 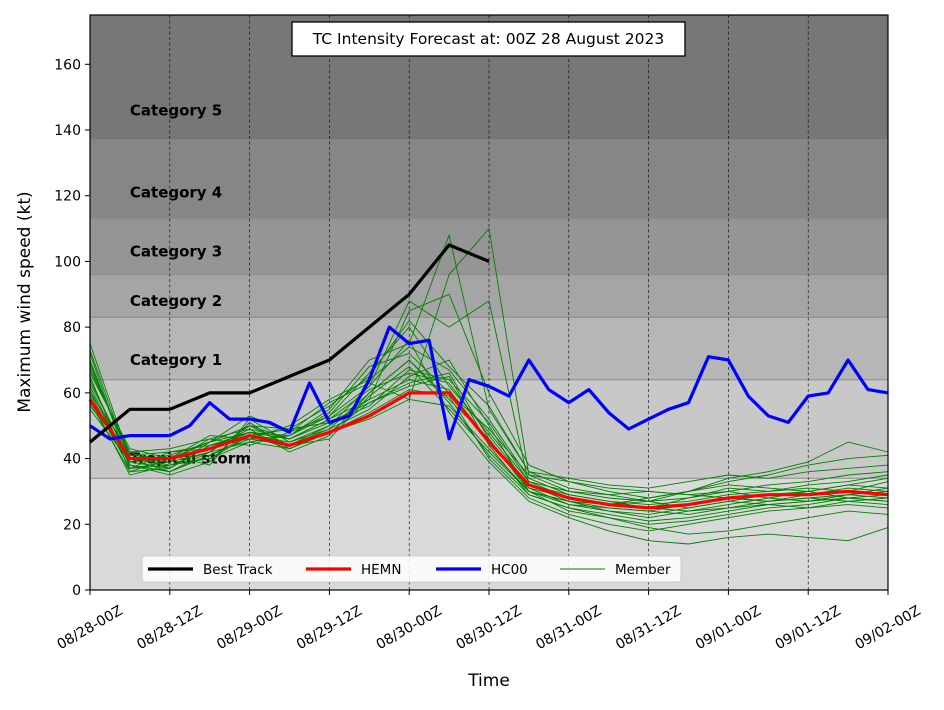 I want to click on series-line-hemn, so click(x=488, y=450).